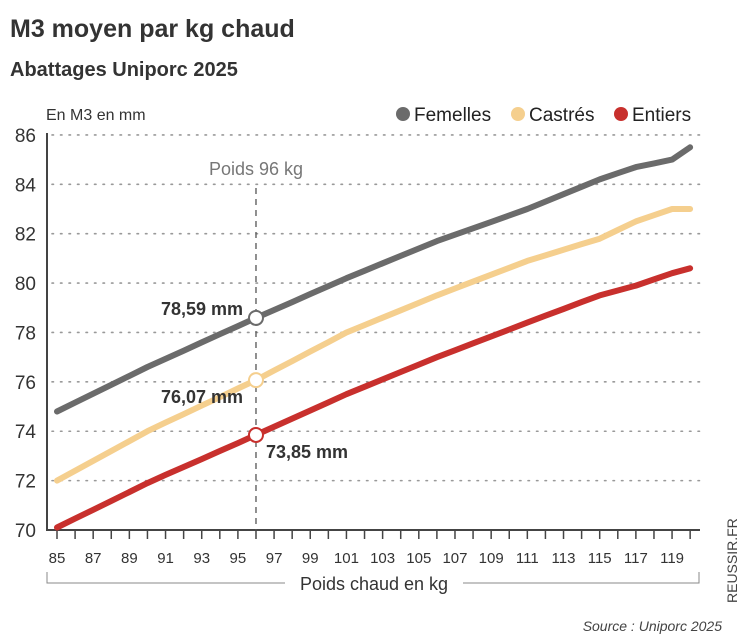 The height and width of the screenshot is (643, 747). I want to click on x-tick-label: 95, so click(238, 558).